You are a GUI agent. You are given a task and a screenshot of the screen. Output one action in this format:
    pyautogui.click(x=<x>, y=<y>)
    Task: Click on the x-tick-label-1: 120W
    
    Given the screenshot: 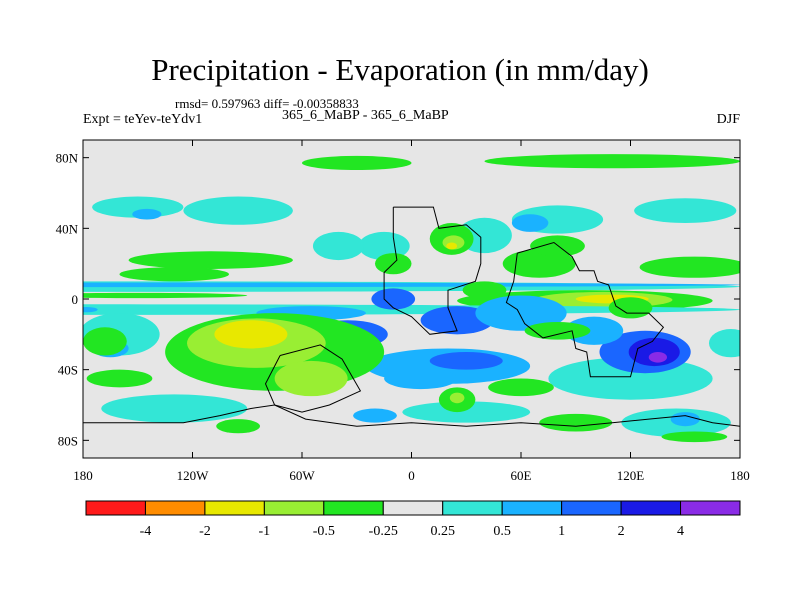 What is the action you would take?
    pyautogui.click(x=193, y=475)
    